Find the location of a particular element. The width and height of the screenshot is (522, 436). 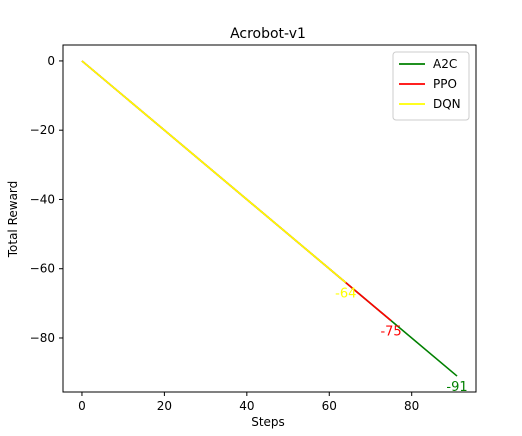

y-tick-label: −80 is located at coordinates (42, 338).